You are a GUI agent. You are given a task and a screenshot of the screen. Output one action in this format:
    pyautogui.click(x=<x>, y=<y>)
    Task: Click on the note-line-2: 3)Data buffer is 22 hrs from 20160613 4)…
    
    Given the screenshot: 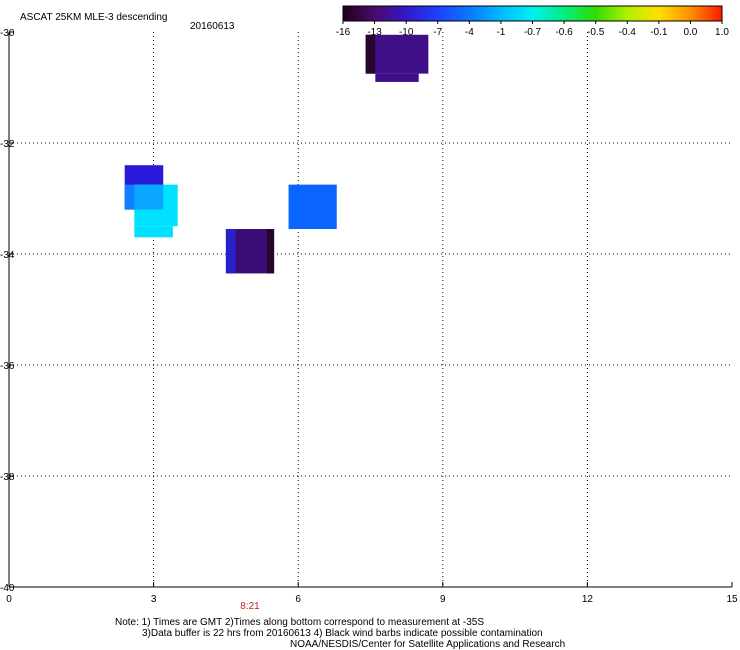 What is the action you would take?
    pyautogui.click(x=342, y=633)
    